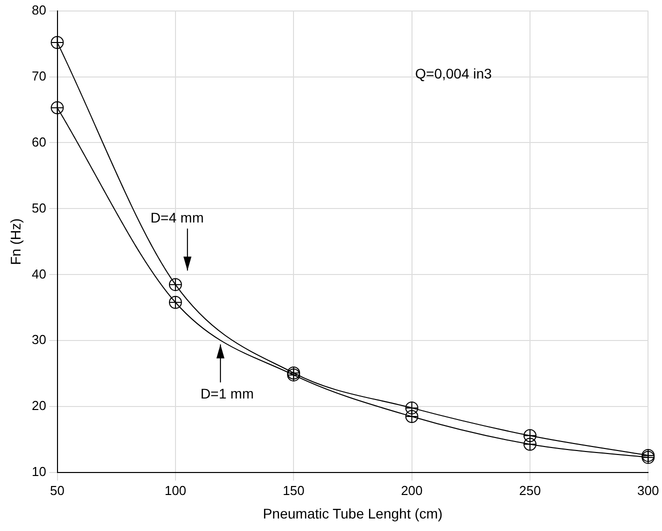 The image size is (662, 531). What do you see at coordinates (453, 74) in the screenshot?
I see `annotation: Q=0,004 in3` at bounding box center [453, 74].